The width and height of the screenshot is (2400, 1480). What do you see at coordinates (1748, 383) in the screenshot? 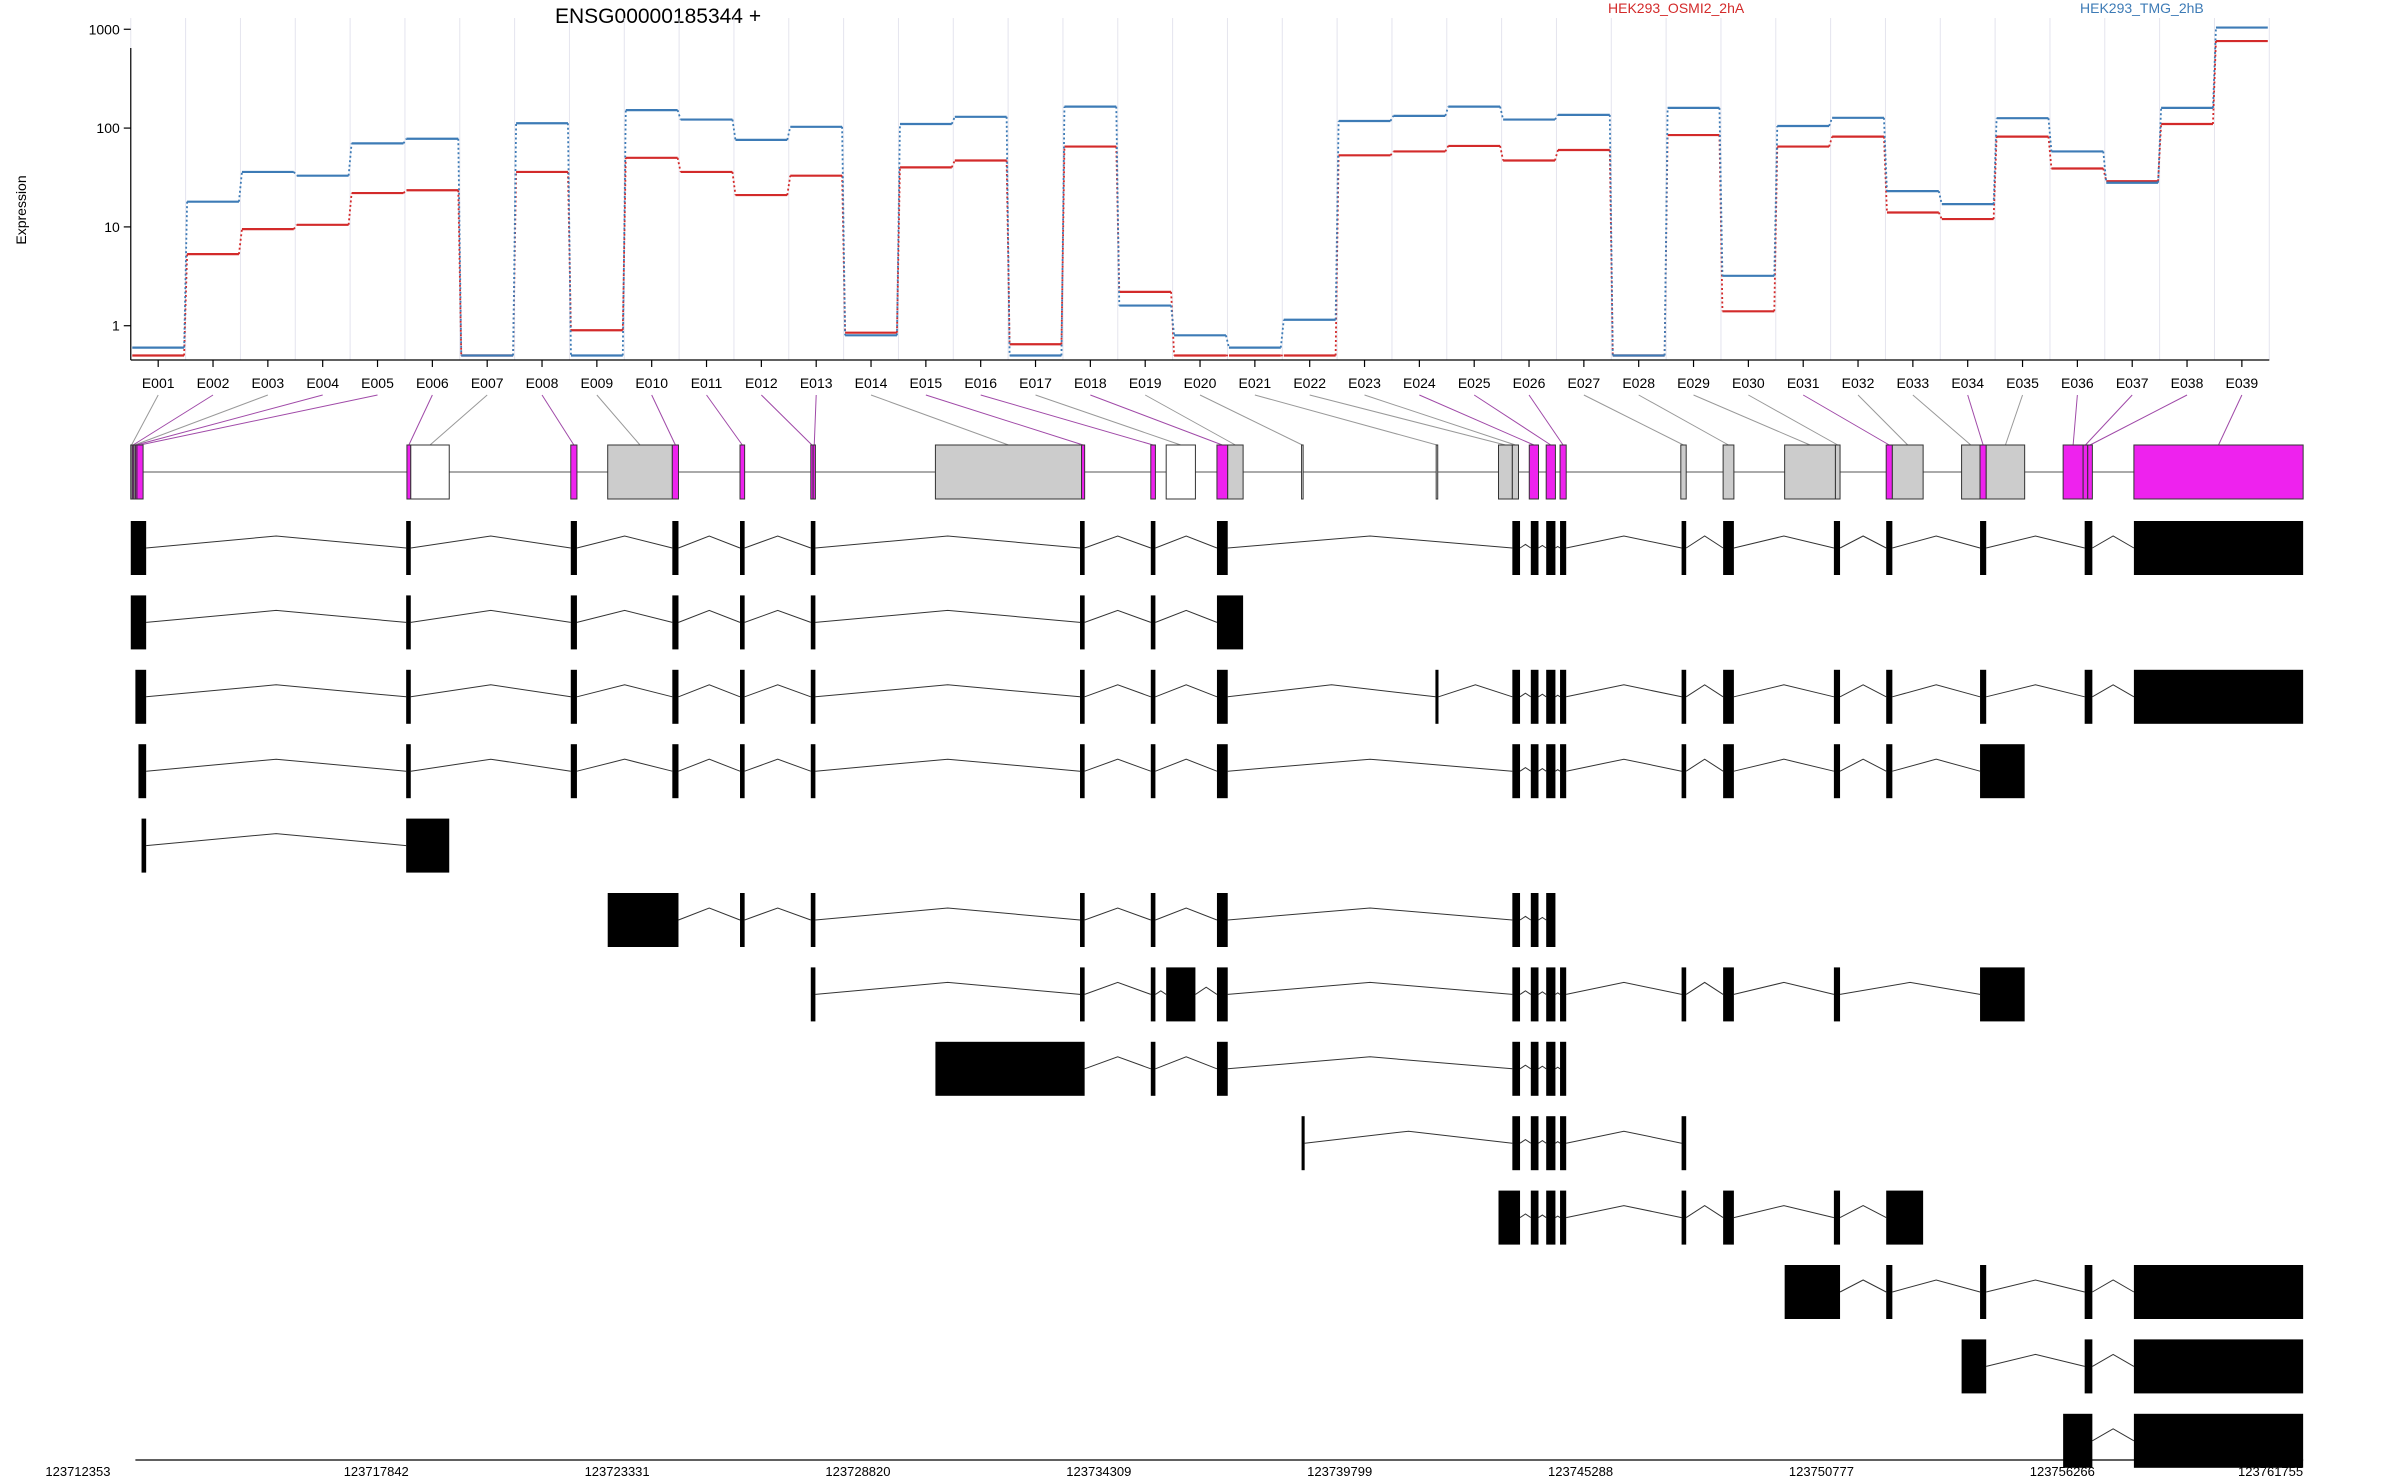
I see `exon-bin-label: E030` at bounding box center [1748, 383].